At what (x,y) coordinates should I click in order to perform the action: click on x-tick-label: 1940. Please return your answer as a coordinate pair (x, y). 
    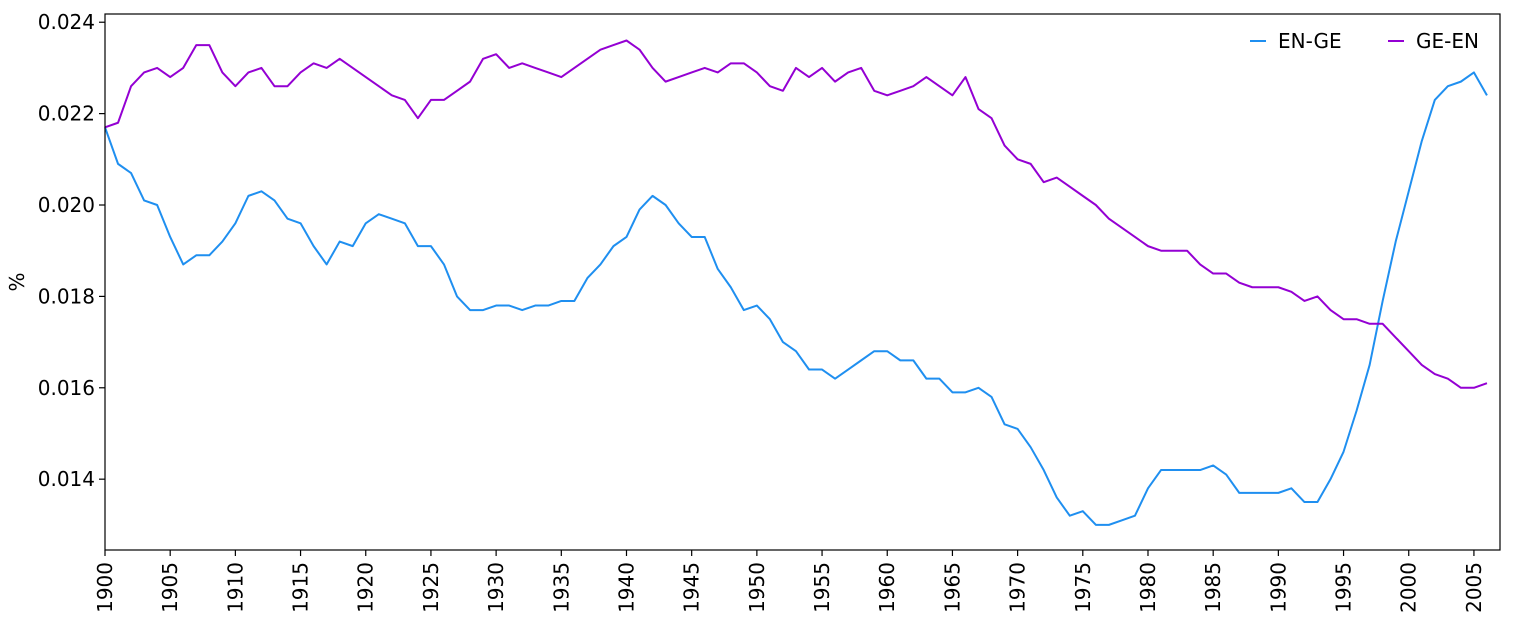
    Looking at the image, I should click on (626, 587).